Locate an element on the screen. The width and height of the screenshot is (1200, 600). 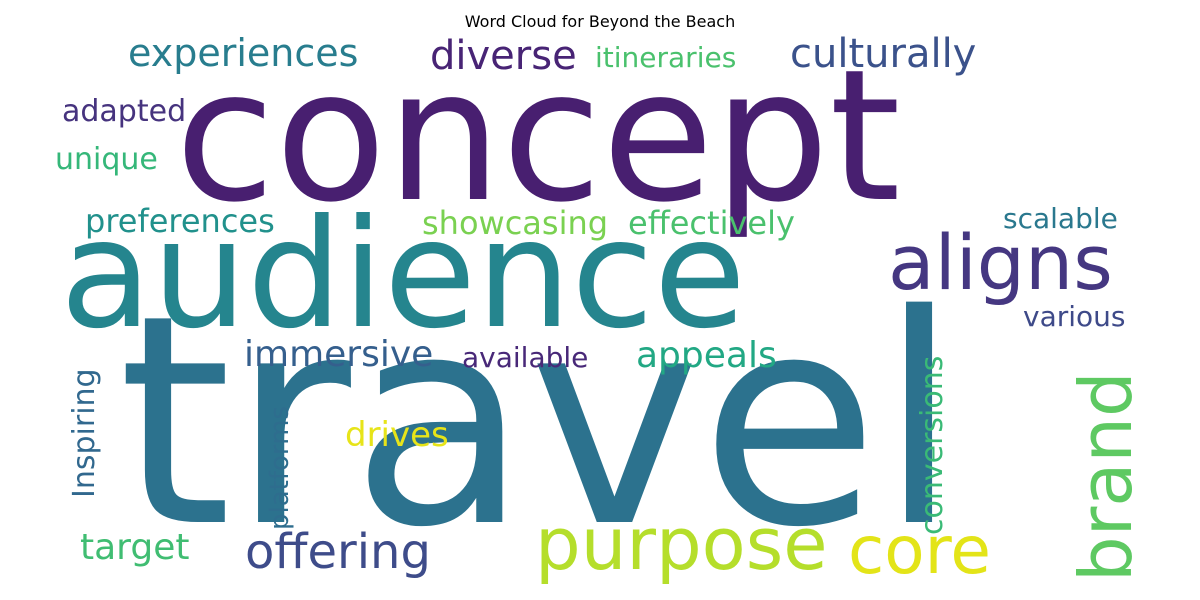
word-preferences: preferences is located at coordinates (180, 221).